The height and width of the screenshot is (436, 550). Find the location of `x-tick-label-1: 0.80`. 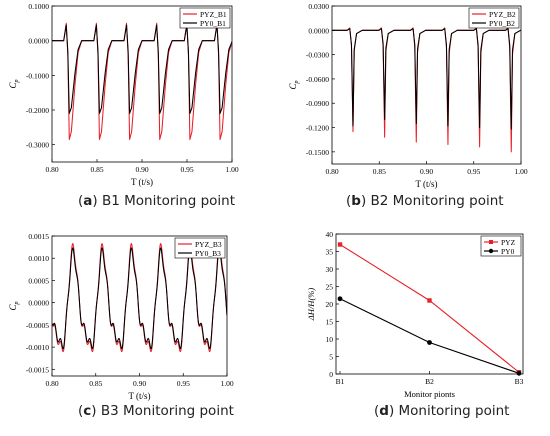

x-tick-label-1: 0.80 is located at coordinates (331, 171).